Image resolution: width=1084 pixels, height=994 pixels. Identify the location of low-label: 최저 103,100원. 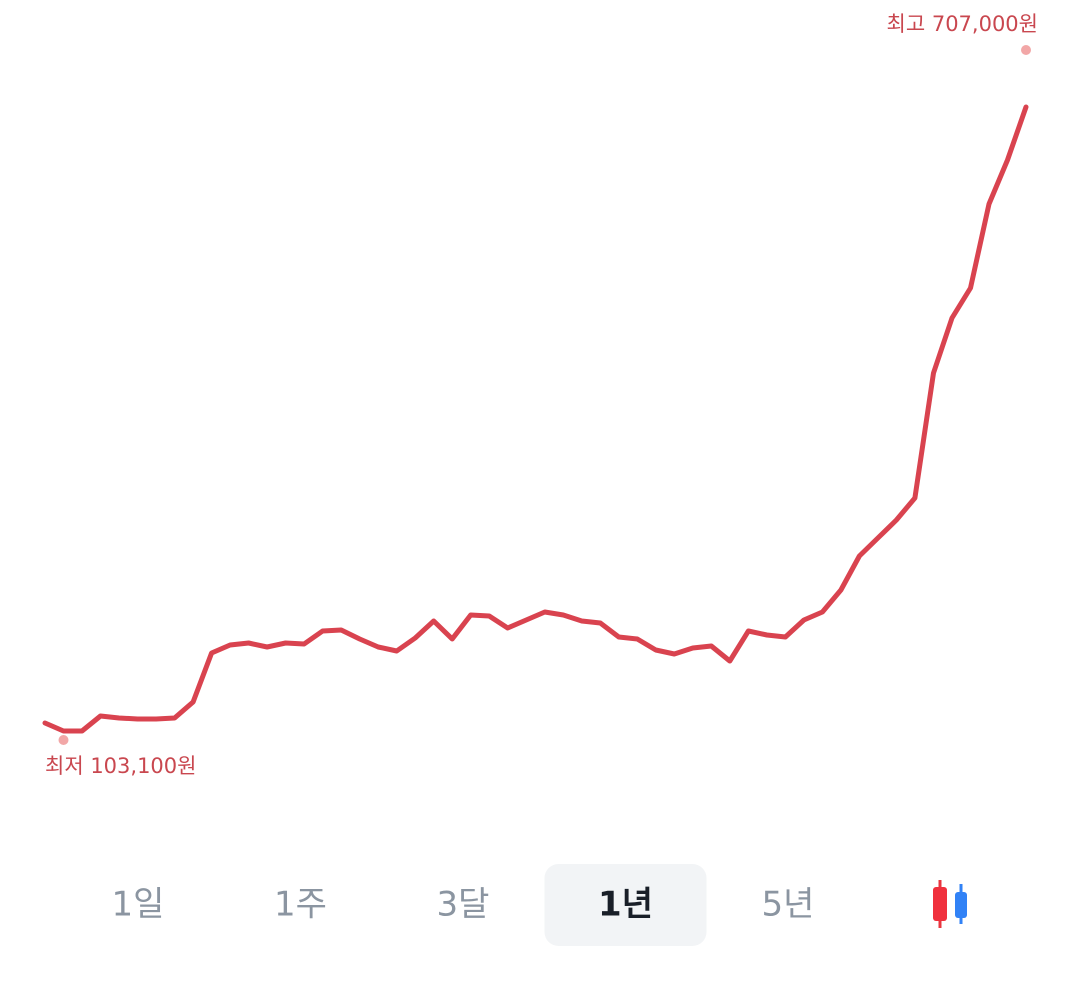
(120, 766).